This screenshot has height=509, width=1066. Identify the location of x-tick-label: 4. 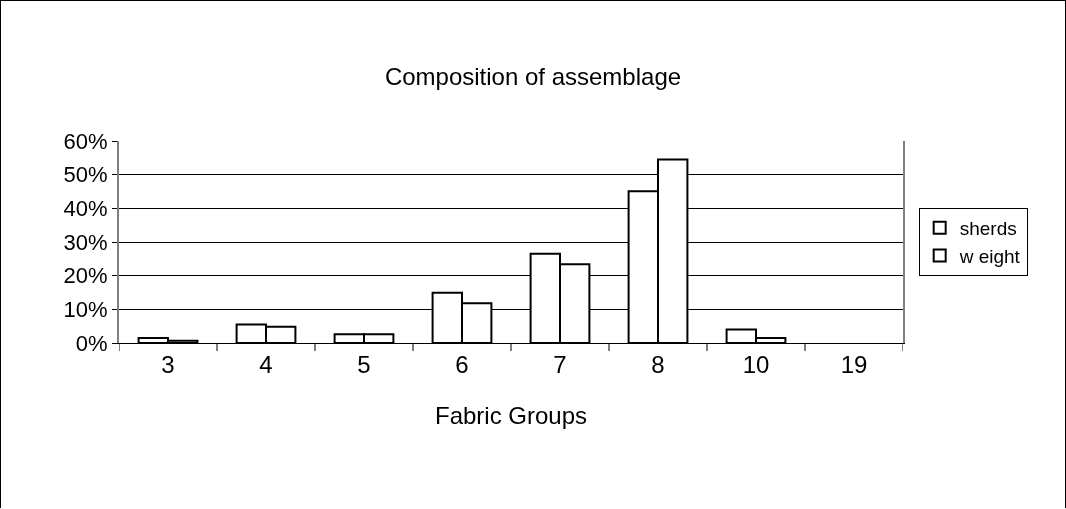
(266, 364).